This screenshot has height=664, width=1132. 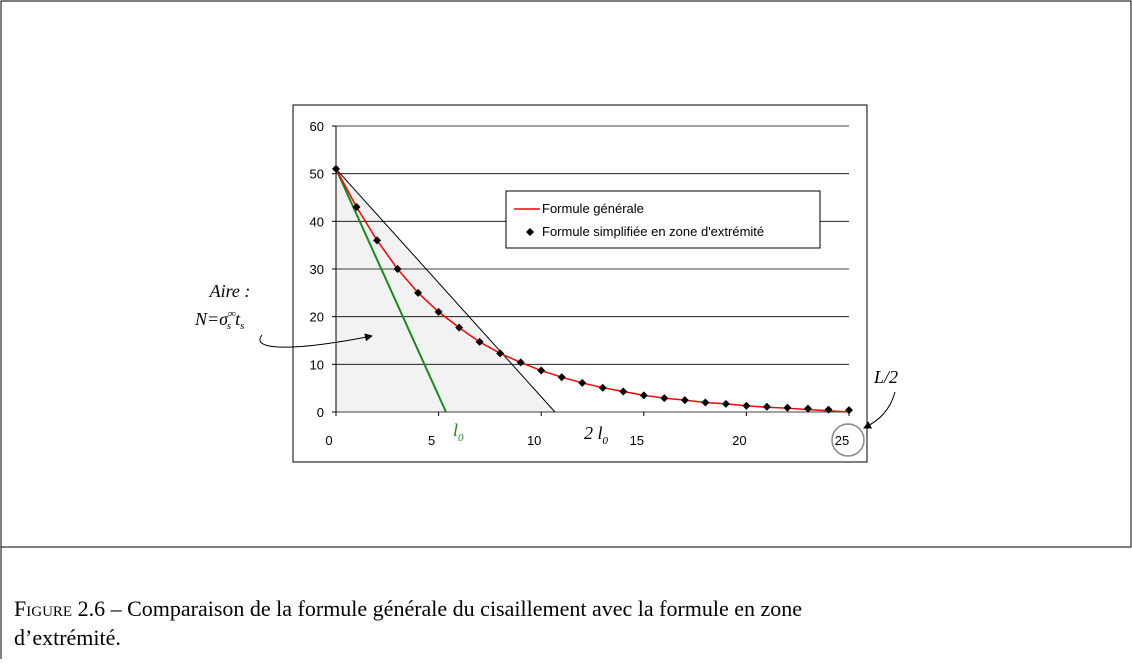 I want to click on x-tick-label: 5, so click(x=431, y=440).